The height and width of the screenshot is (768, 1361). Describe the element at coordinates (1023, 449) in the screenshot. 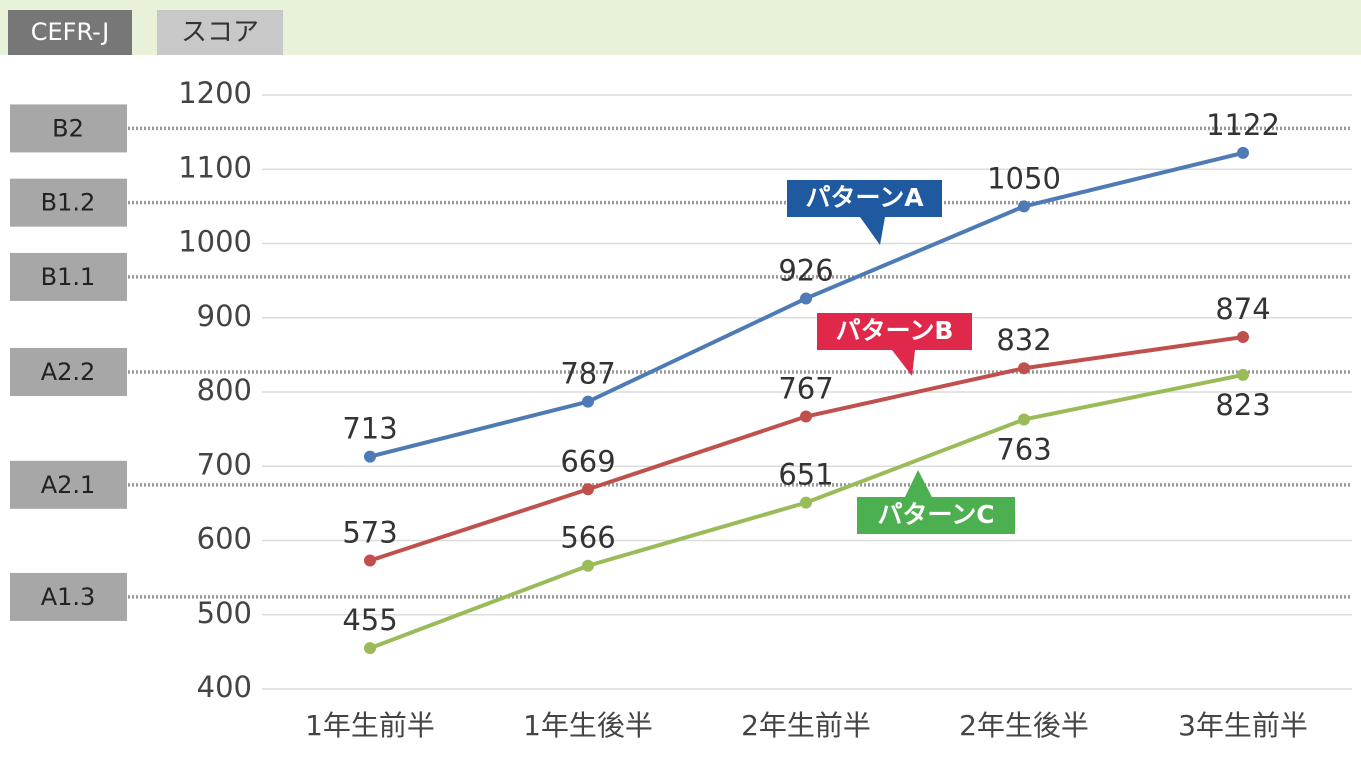

I see `value-label: 763` at that location.